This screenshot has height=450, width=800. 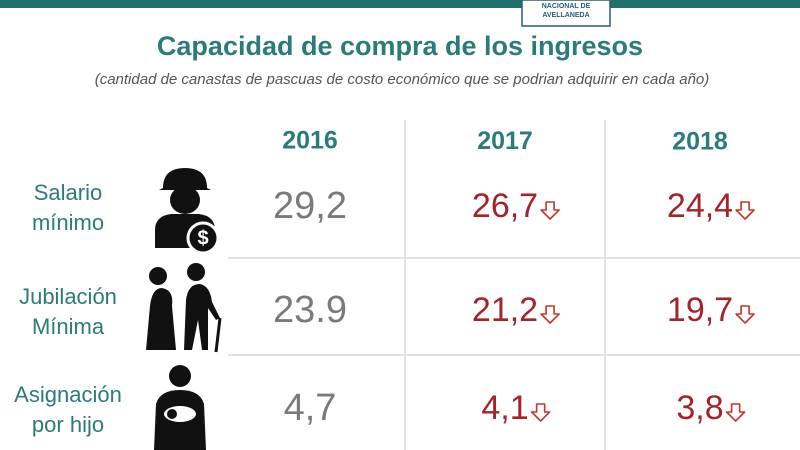 I want to click on column-header: 2018, so click(x=700, y=142).